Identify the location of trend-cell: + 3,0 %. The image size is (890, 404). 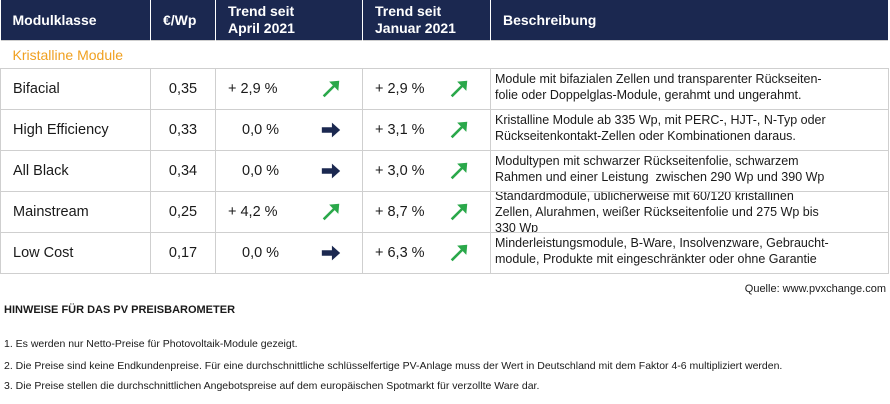
(426, 171).